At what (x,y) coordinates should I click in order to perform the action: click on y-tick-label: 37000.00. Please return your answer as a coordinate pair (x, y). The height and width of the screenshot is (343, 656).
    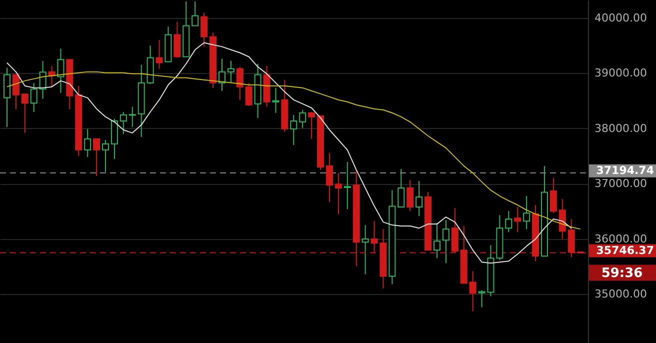
    Looking at the image, I should click on (620, 183).